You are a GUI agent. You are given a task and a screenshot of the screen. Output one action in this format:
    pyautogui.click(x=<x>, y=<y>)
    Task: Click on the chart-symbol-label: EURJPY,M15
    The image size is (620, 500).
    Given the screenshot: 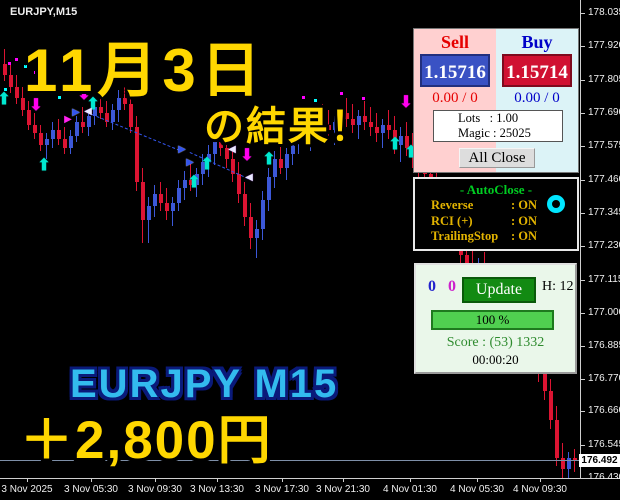 What is the action you would take?
    pyautogui.click(x=44, y=12)
    